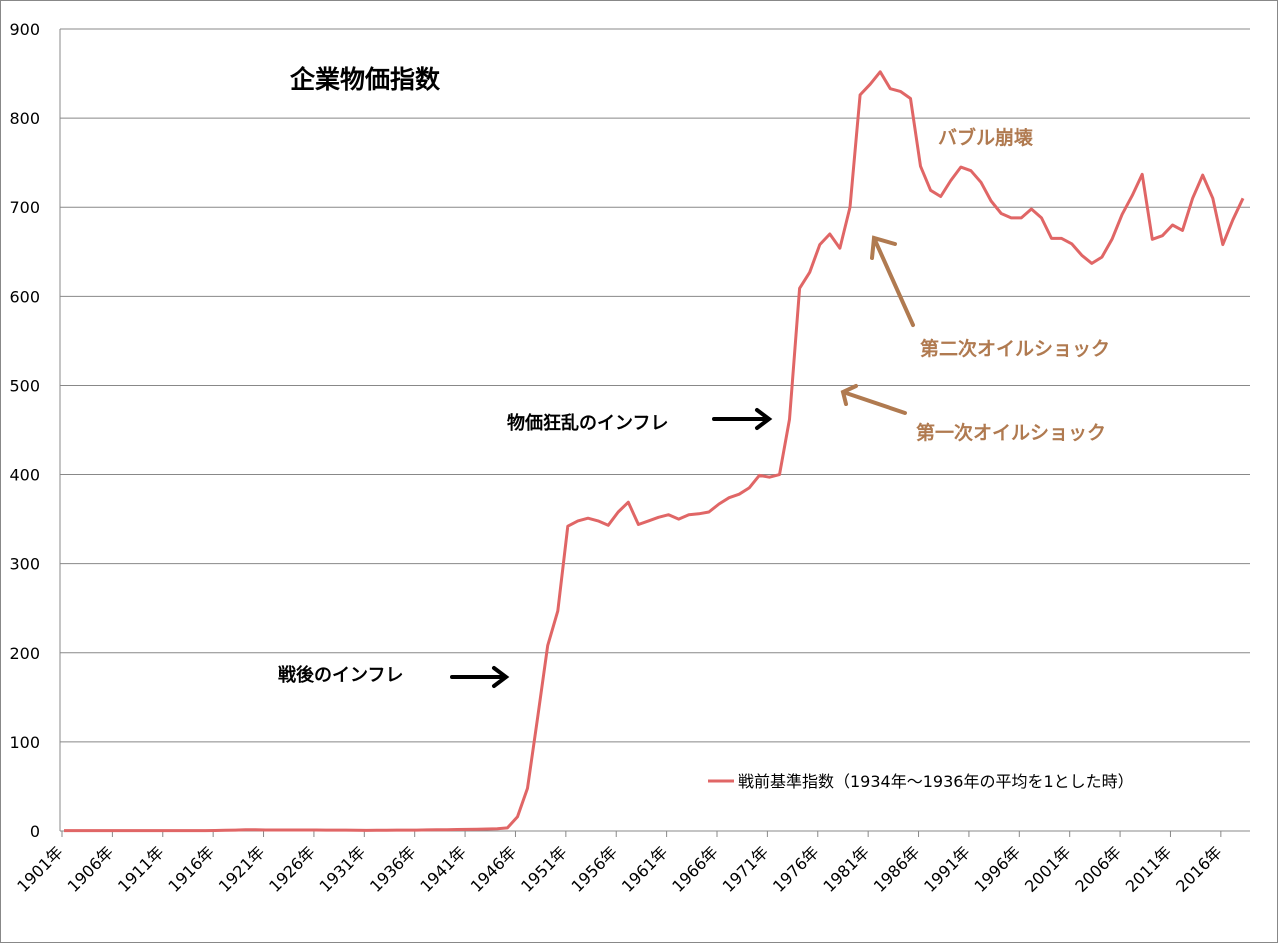 This screenshot has width=1278, height=943. Describe the element at coordinates (24, 742) in the screenshot. I see `y-tick-label: 100` at that location.